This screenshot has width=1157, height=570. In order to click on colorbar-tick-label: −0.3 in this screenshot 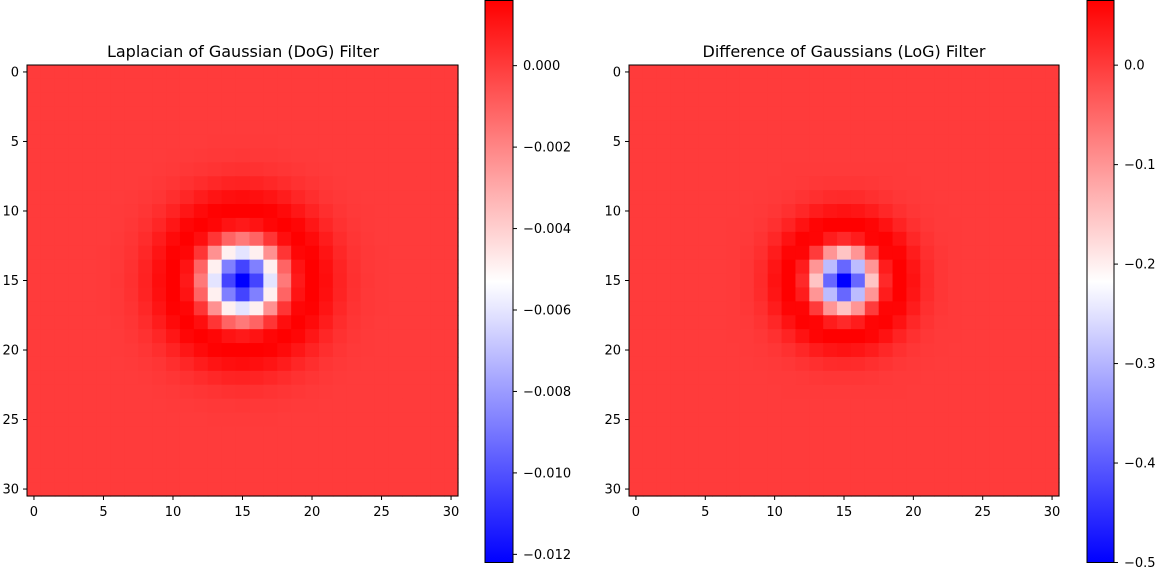, I will do `click(1140, 364)`.